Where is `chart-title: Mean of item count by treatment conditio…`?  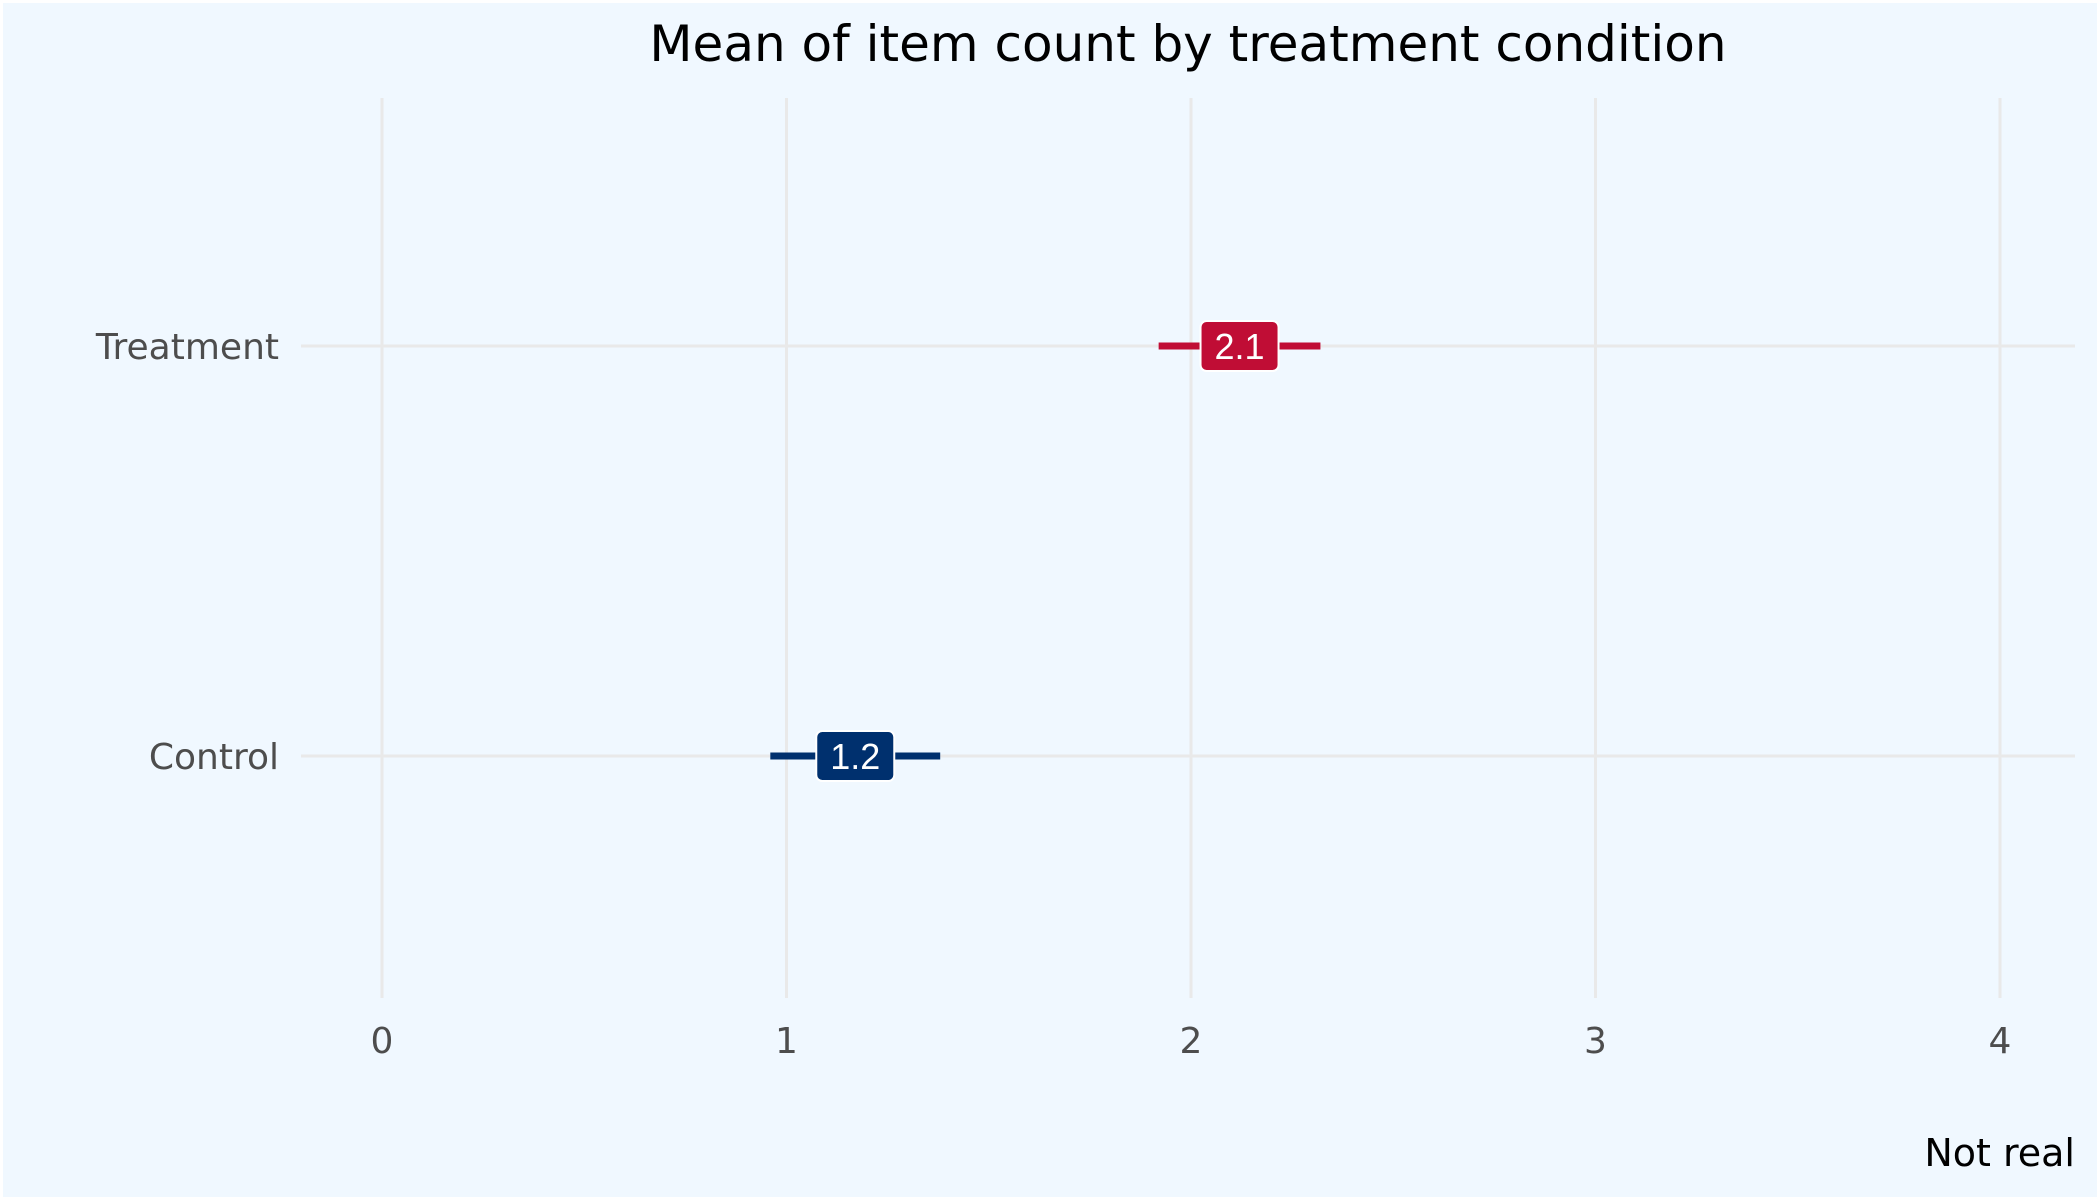
chart-title: Mean of item count by treatment conditio… is located at coordinates (1187, 44).